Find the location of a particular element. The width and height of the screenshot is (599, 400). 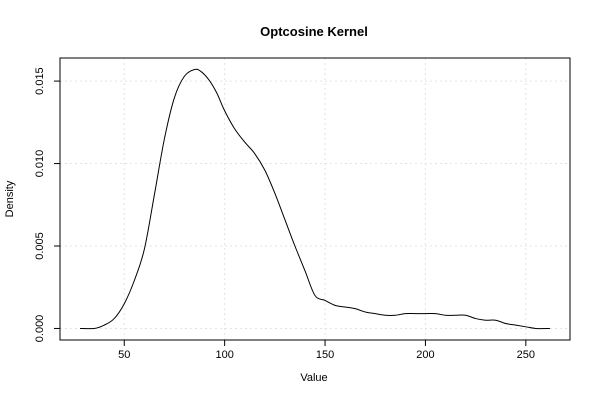

y-axis-label: Density is located at coordinates (10, 198).